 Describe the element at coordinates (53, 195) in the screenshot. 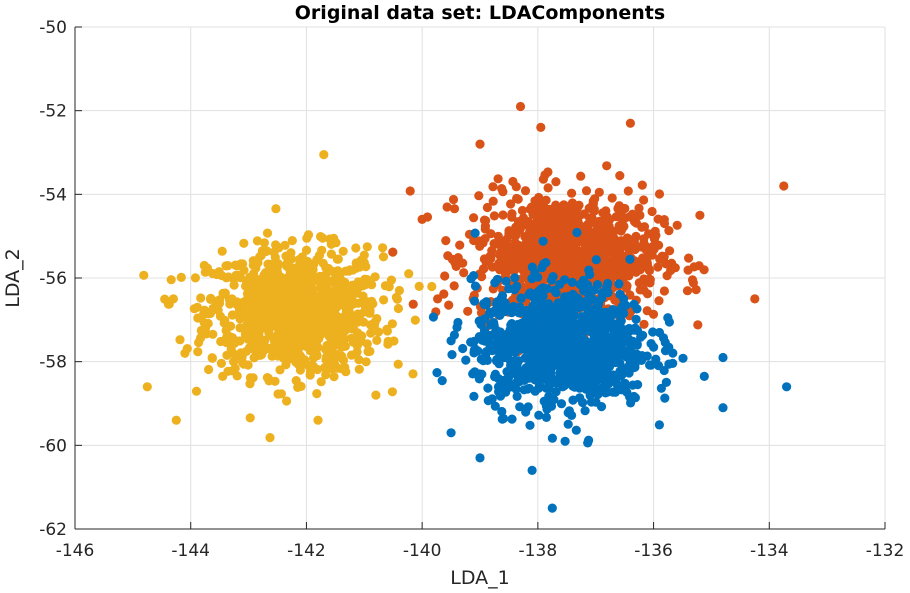

I see `y-tick-label: -54` at that location.